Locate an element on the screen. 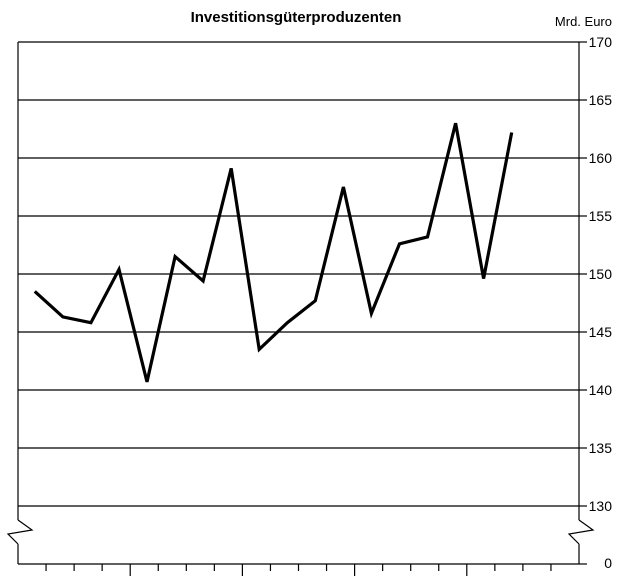 This screenshot has width=617, height=578. axis-break-right is located at coordinates (581, 532).